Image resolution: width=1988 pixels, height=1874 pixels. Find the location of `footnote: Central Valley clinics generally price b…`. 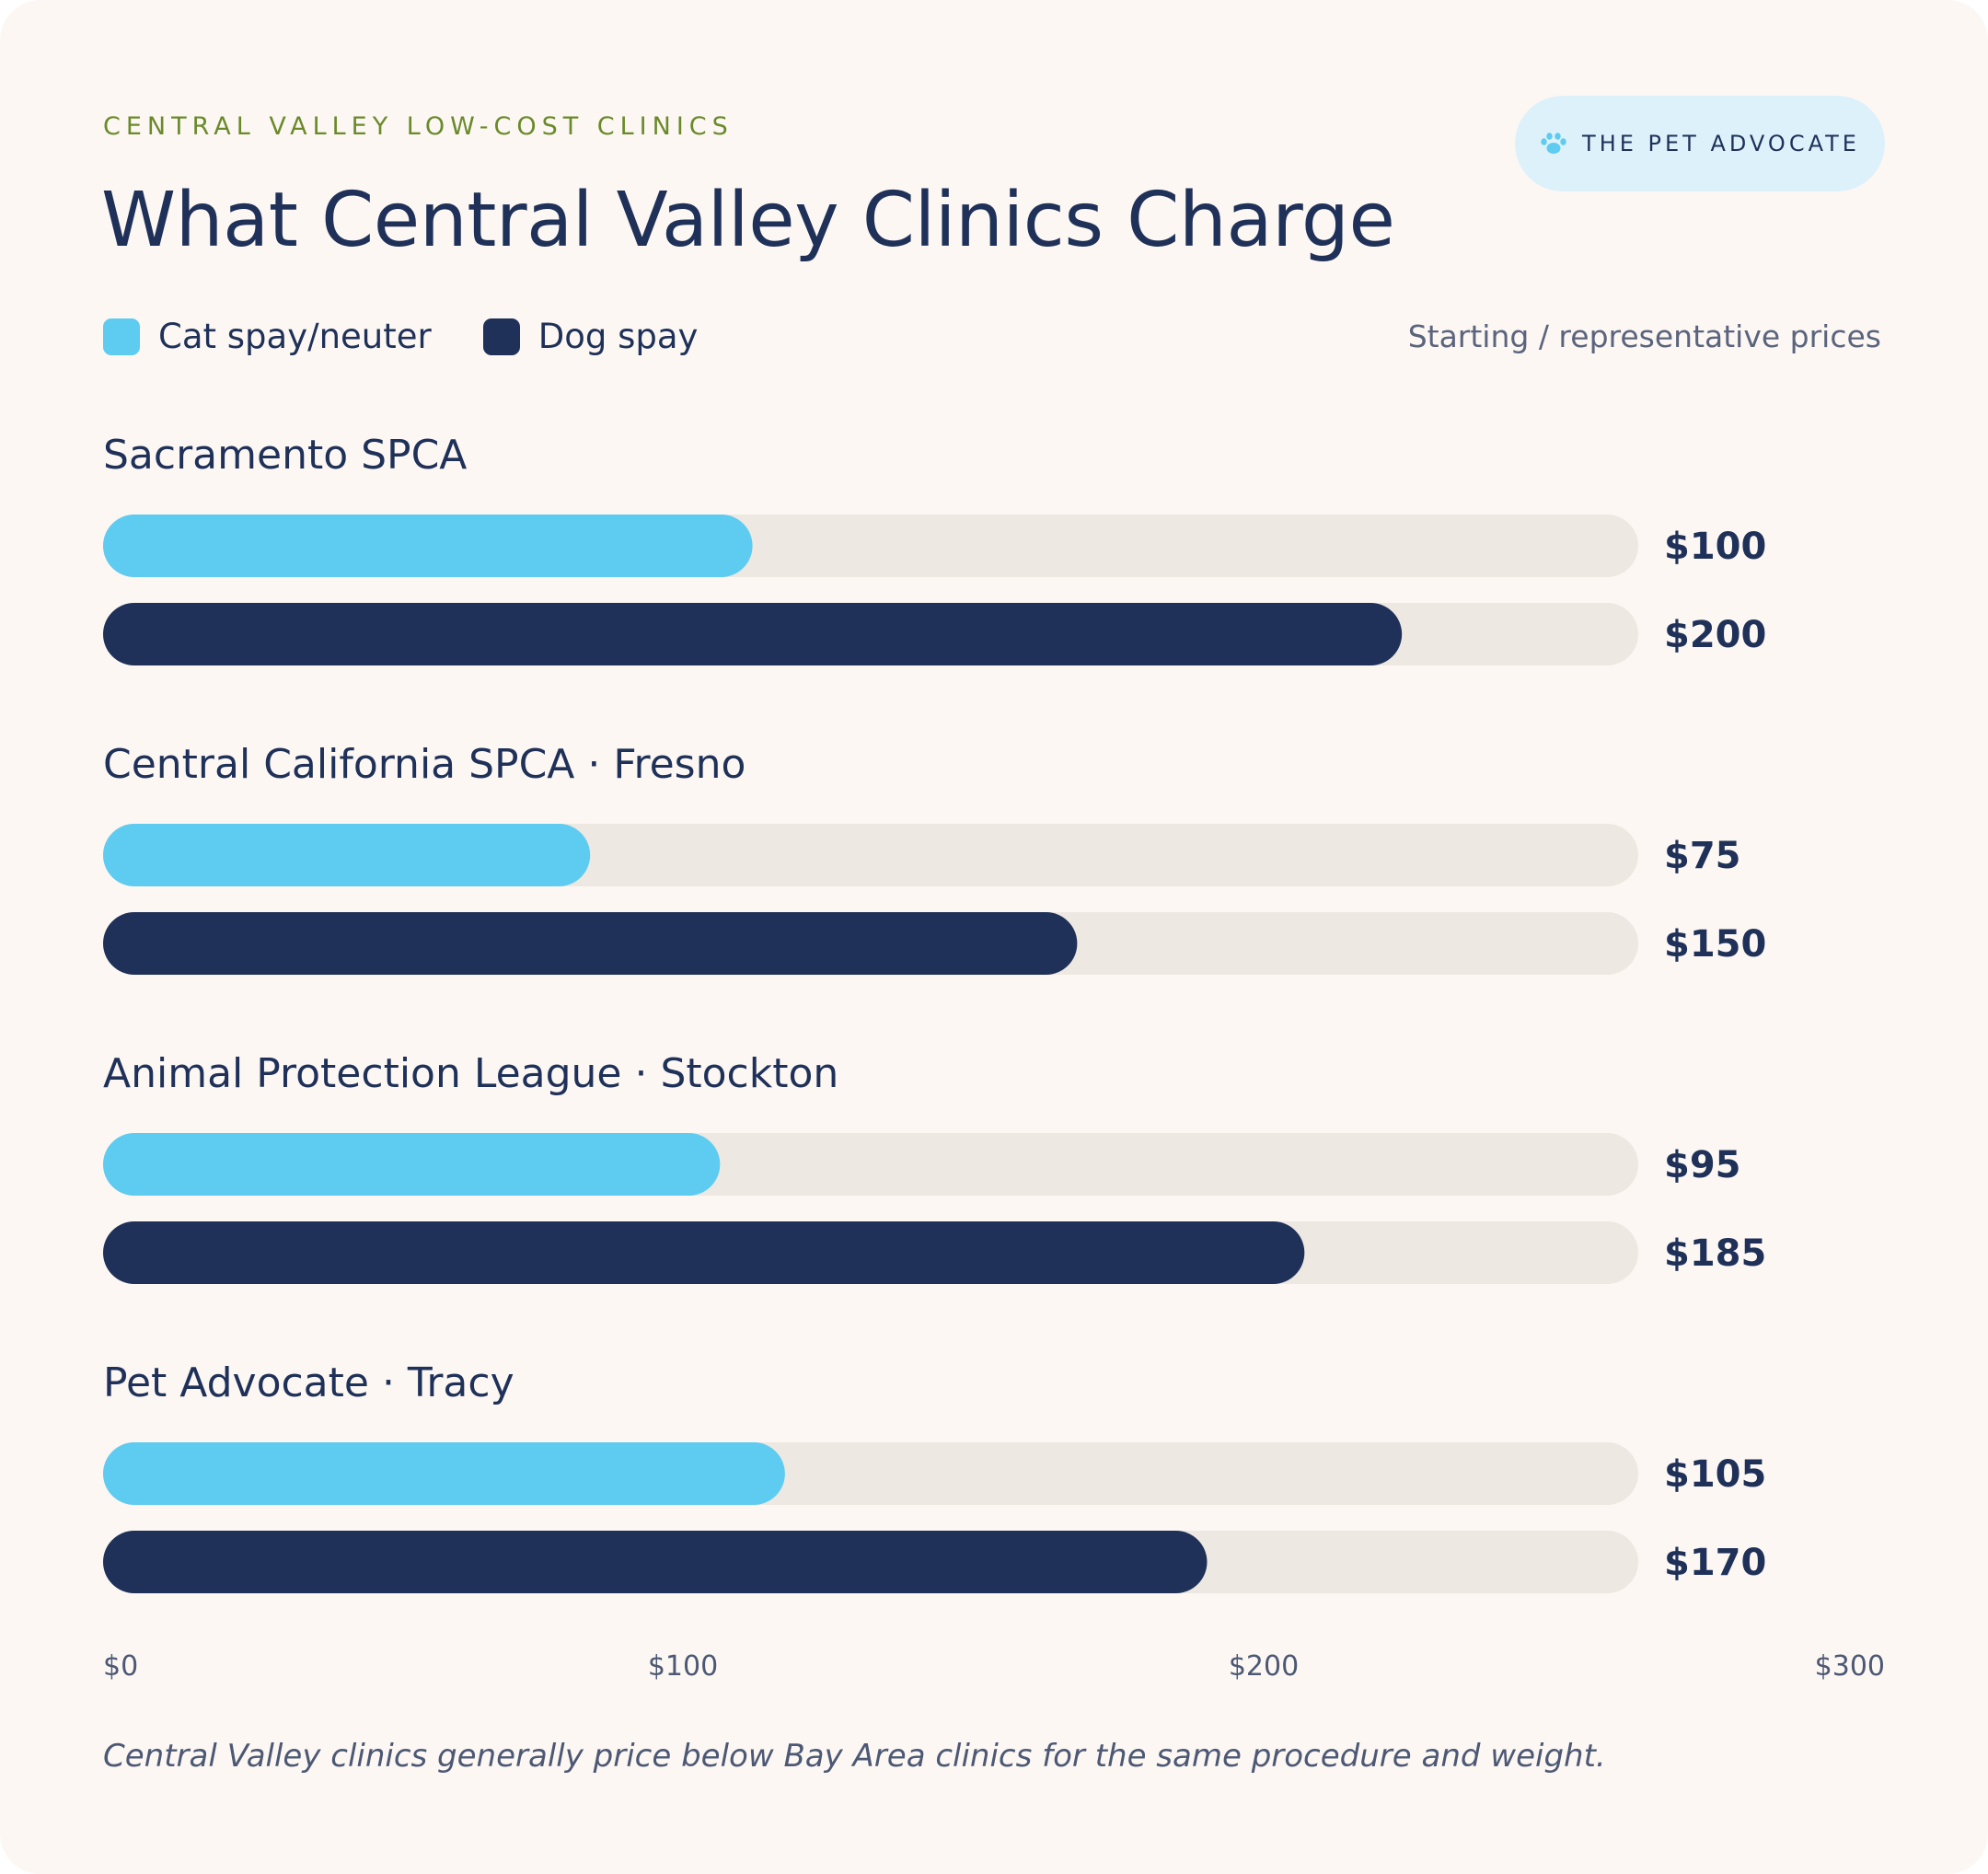

footnote: Central Valley clinics generally price b… is located at coordinates (854, 1756).